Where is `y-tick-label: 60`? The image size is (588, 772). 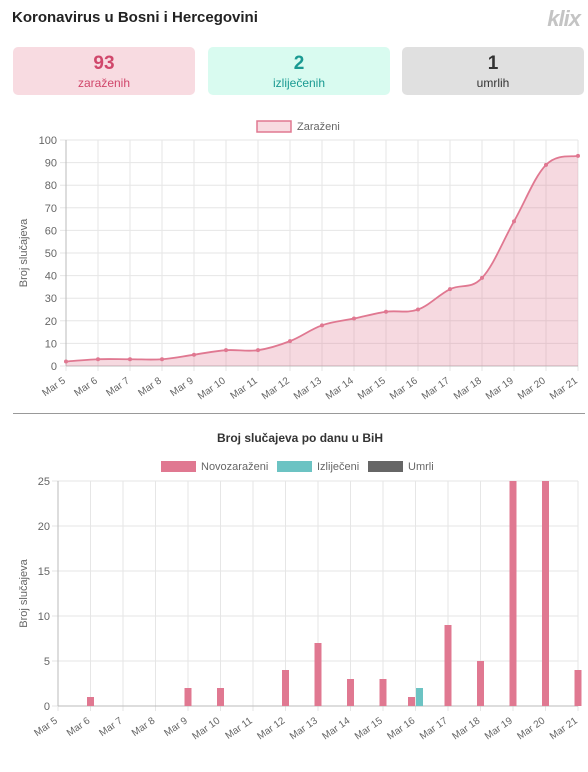
y-tick-label: 60 is located at coordinates (51, 231).